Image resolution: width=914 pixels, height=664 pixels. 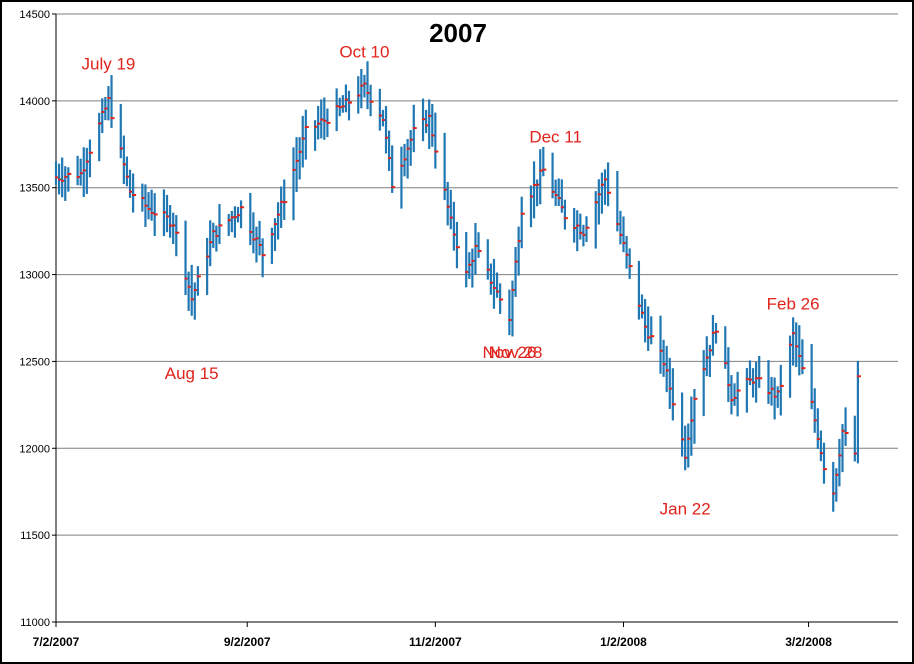 I want to click on y-tick-label: 13000, so click(x=34, y=276).